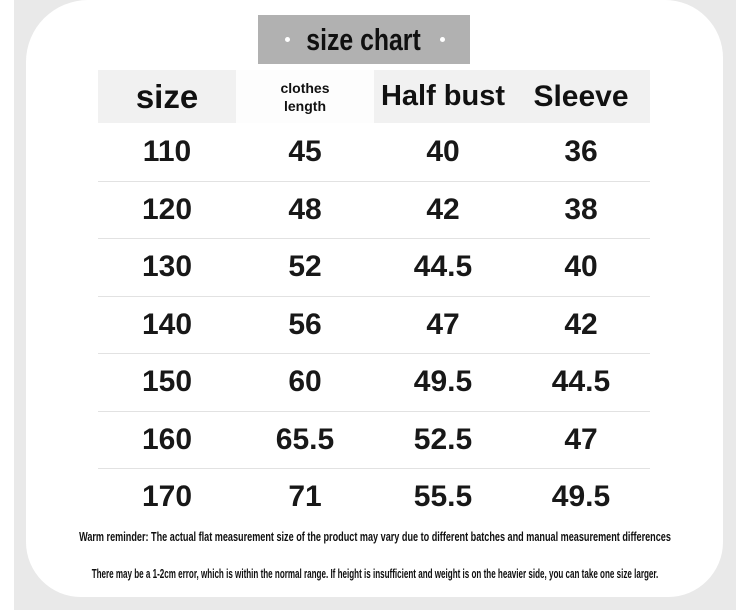  What do you see at coordinates (167, 439) in the screenshot?
I see `cell-size: 160` at bounding box center [167, 439].